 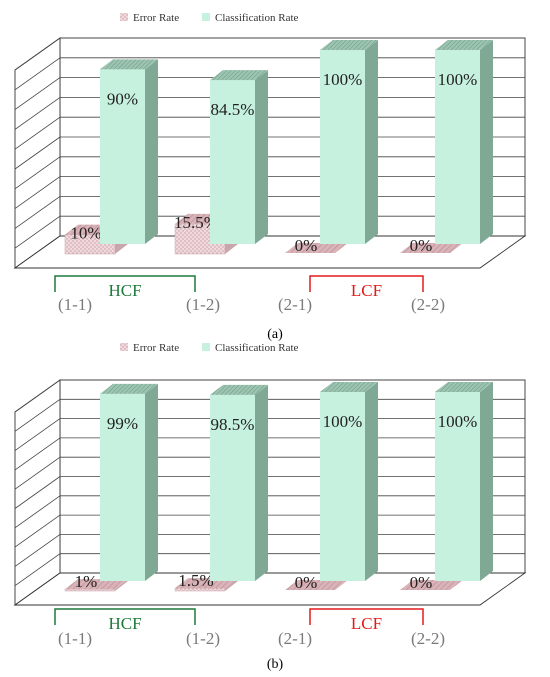 What do you see at coordinates (275, 664) in the screenshot?
I see `panel-caption: (b)` at bounding box center [275, 664].